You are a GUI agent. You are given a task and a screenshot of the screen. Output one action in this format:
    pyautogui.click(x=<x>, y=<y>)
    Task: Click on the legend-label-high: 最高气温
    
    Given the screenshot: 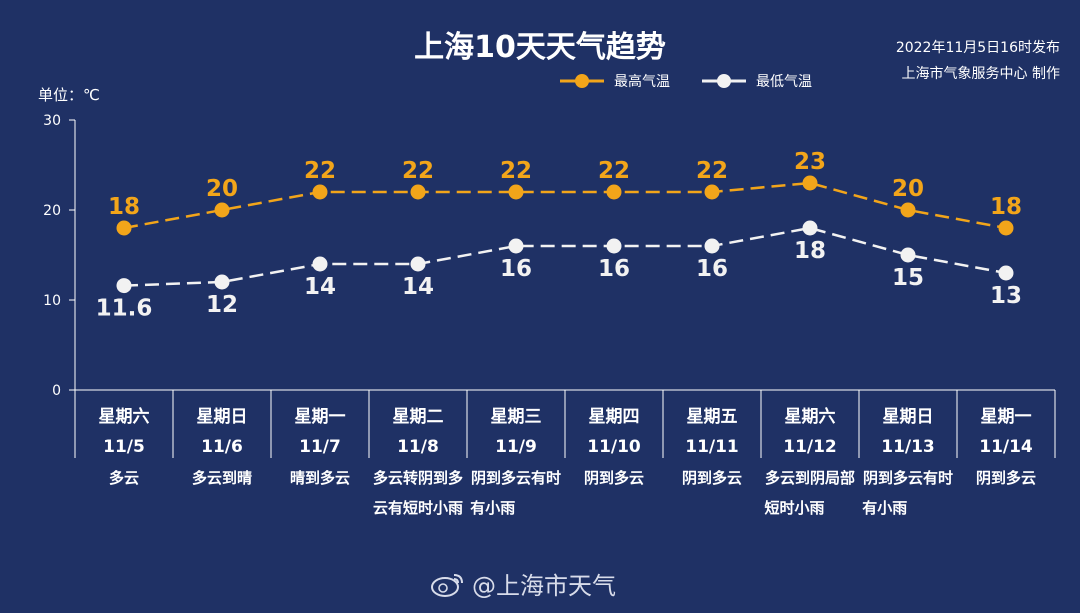 What is the action you would take?
    pyautogui.click(x=642, y=82)
    